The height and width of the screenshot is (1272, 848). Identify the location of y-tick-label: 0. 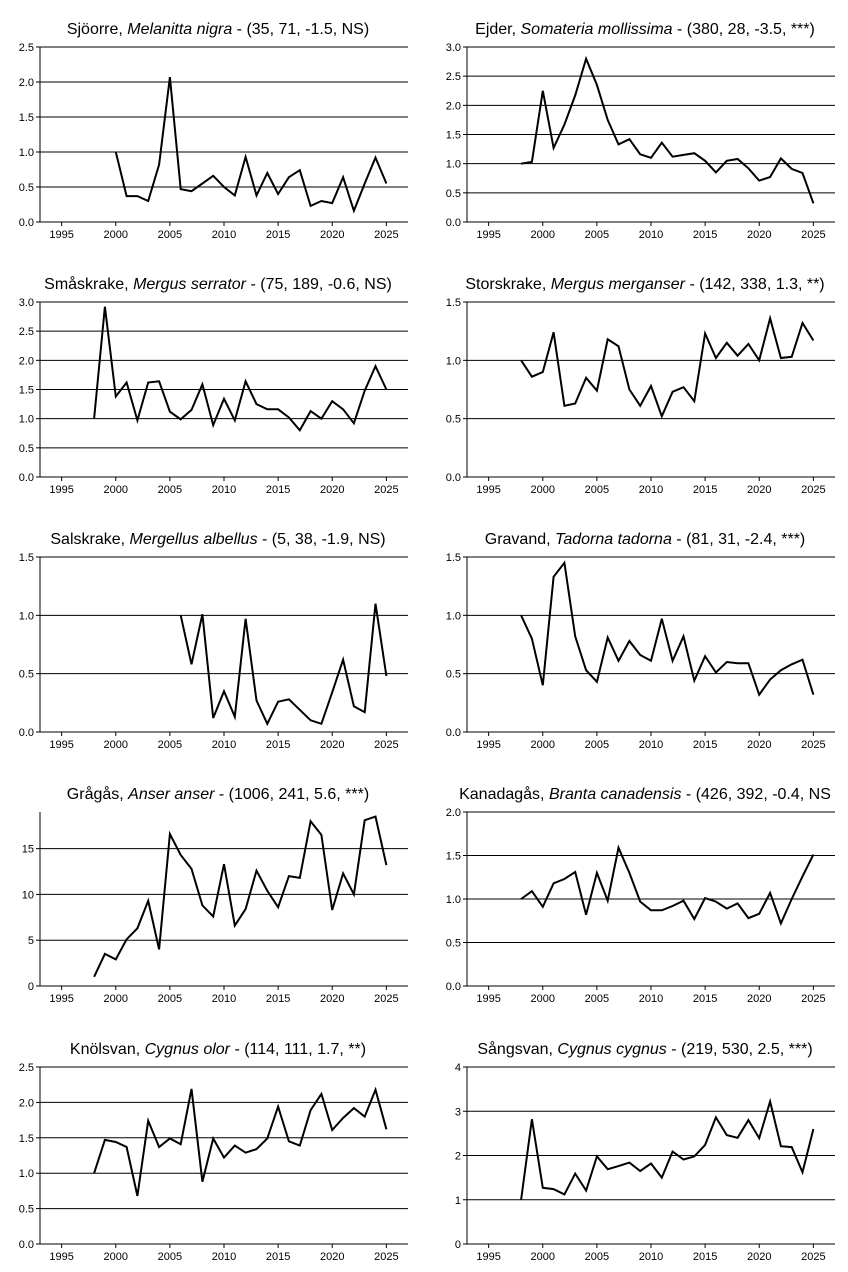
(31, 987).